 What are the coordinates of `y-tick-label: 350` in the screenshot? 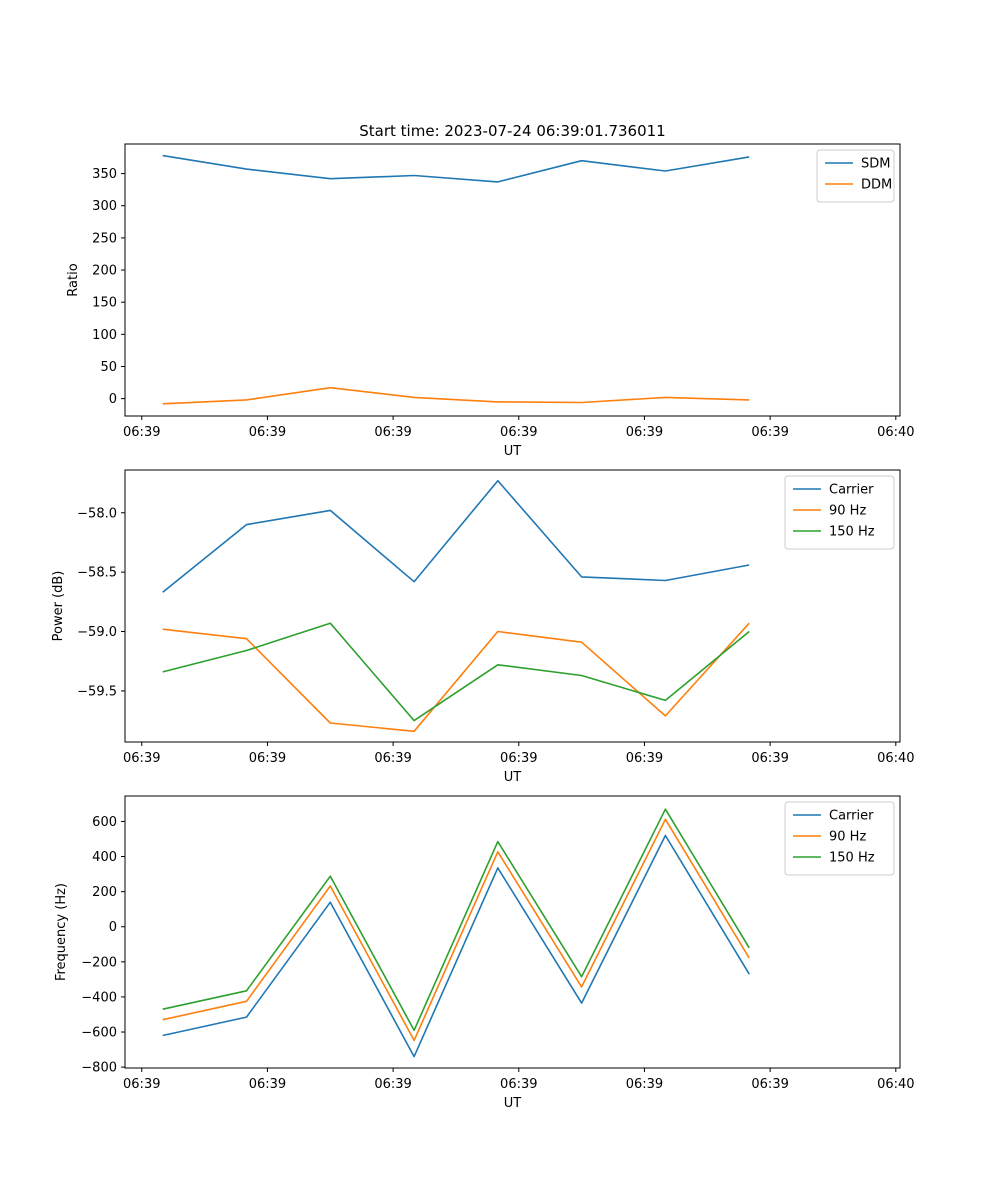 It's located at (104, 174).